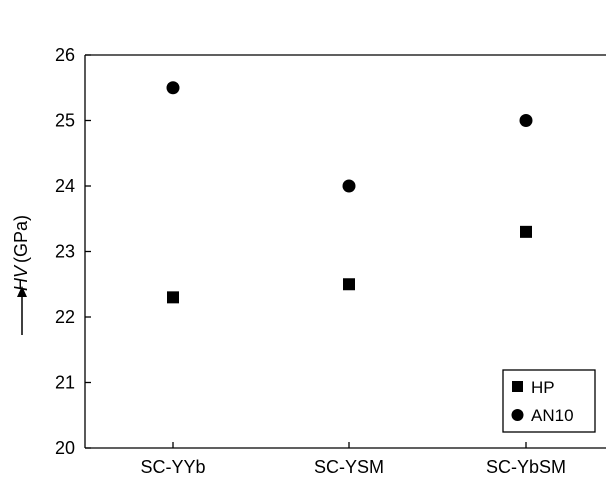 This screenshot has height=480, width=608. I want to click on y-axis-unit: (GPa), so click(21, 239).